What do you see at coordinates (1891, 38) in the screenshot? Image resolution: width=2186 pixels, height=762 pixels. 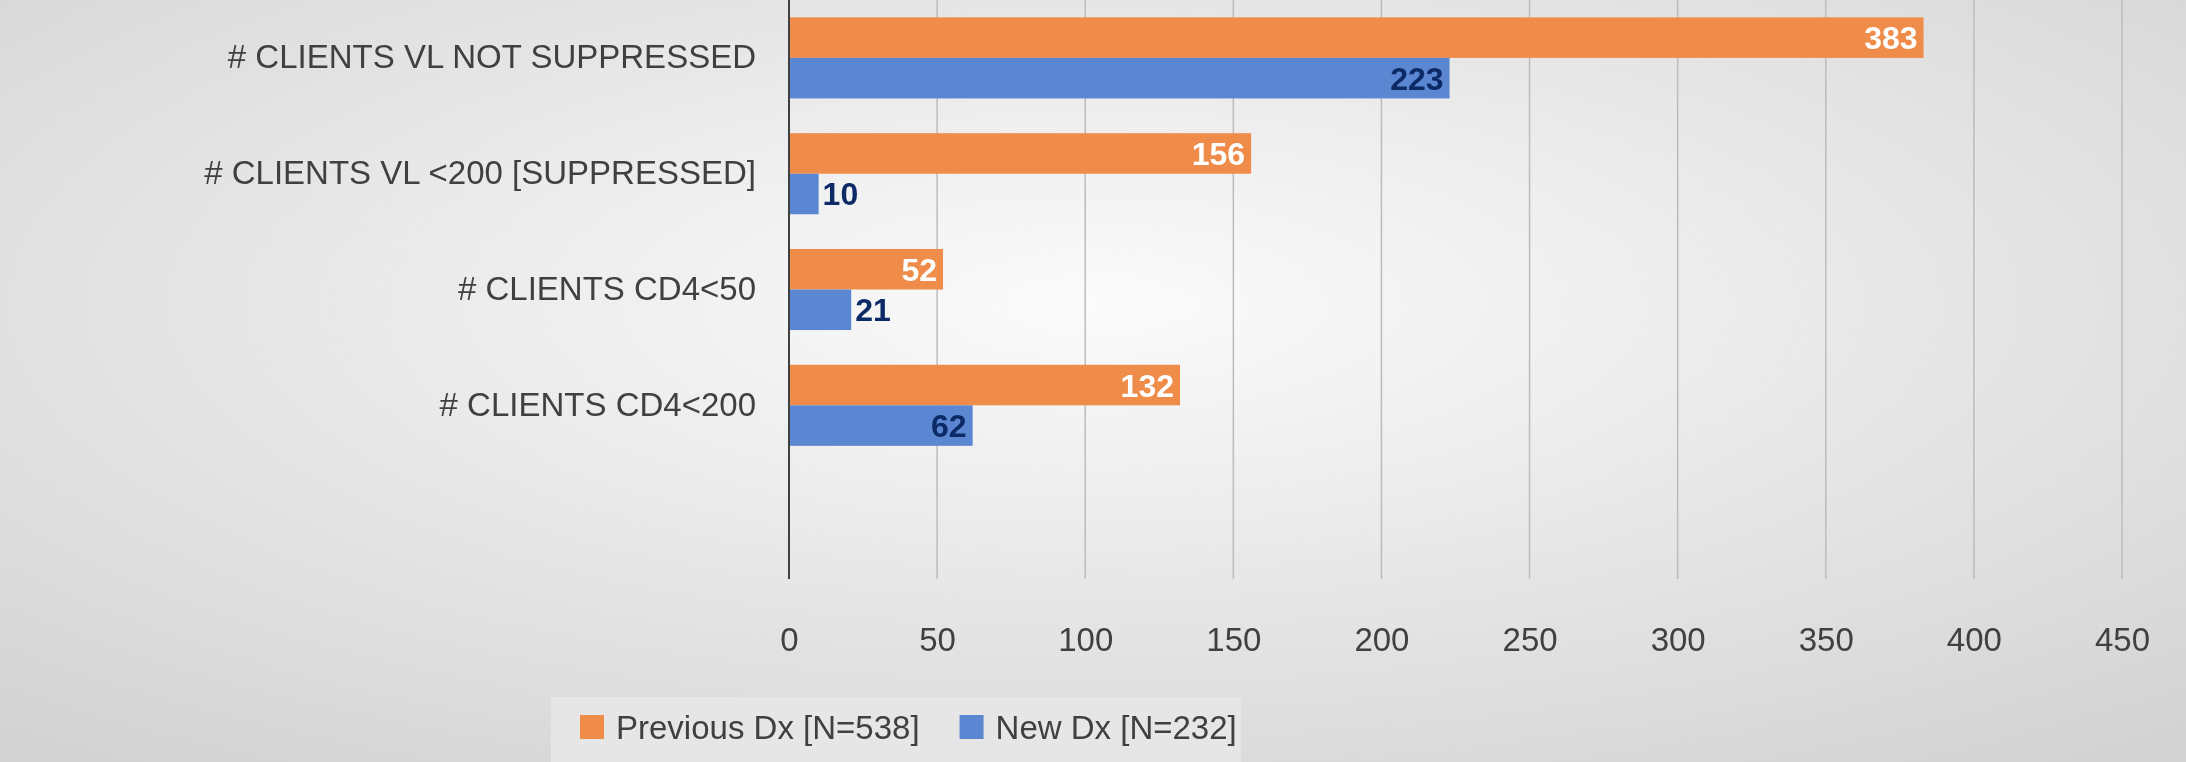 I see `data-label: 383` at bounding box center [1891, 38].